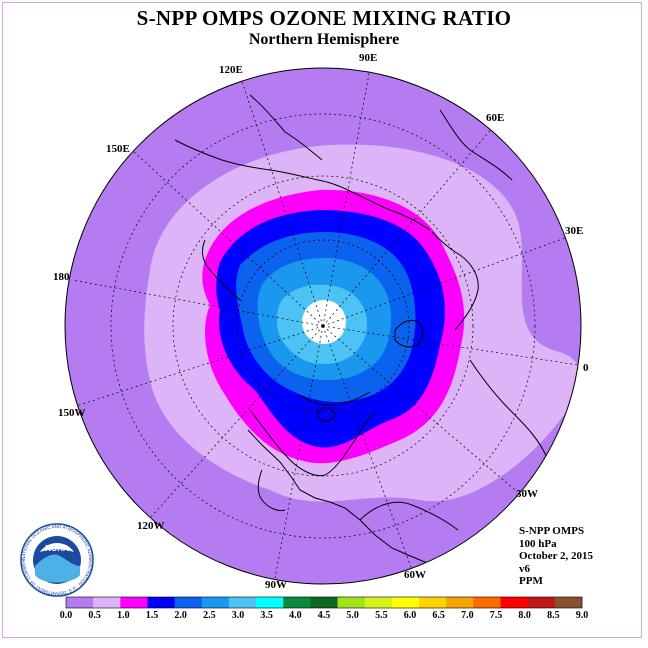 Image resolution: width=648 pixels, height=648 pixels. Describe the element at coordinates (324, 18) in the screenshot. I see `map-title: S-NPP OMPS OZONE MIXING RATIO` at that location.